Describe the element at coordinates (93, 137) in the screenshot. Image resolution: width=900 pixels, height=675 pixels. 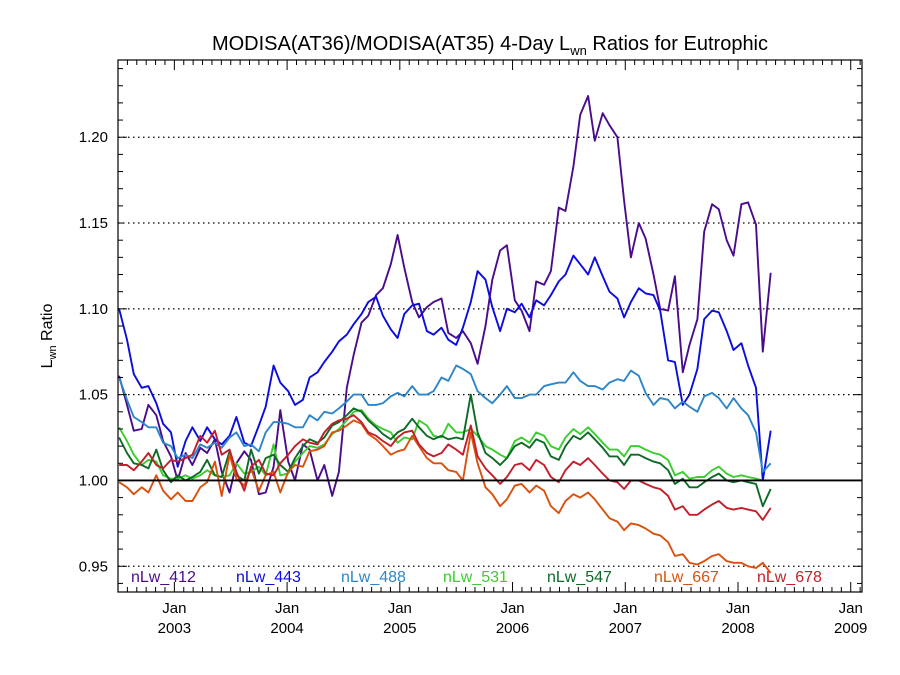
I see `y-tick-label: 1.20` at that location.